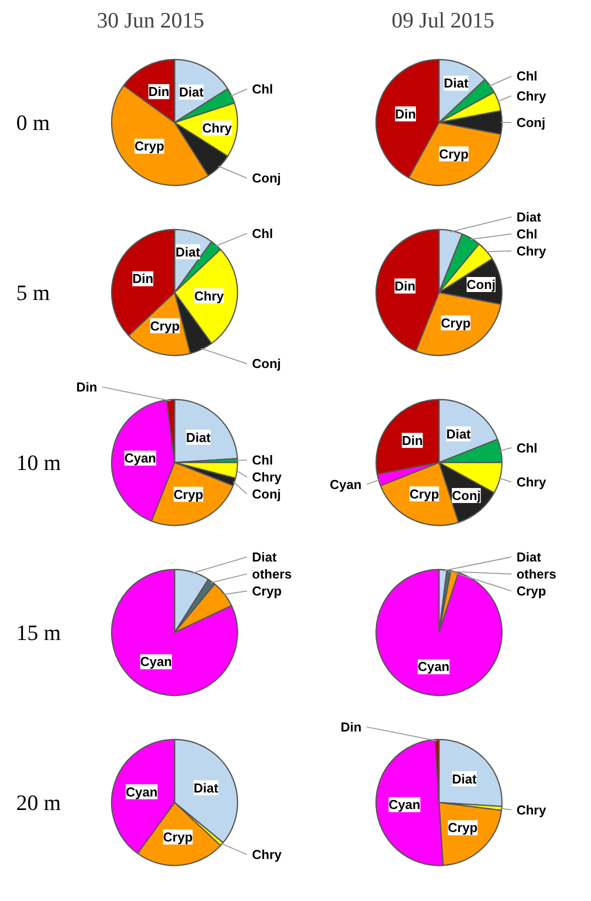 This screenshot has height=901, width=591. Describe the element at coordinates (38, 632) in the screenshot. I see `text: 15 m` at that location.